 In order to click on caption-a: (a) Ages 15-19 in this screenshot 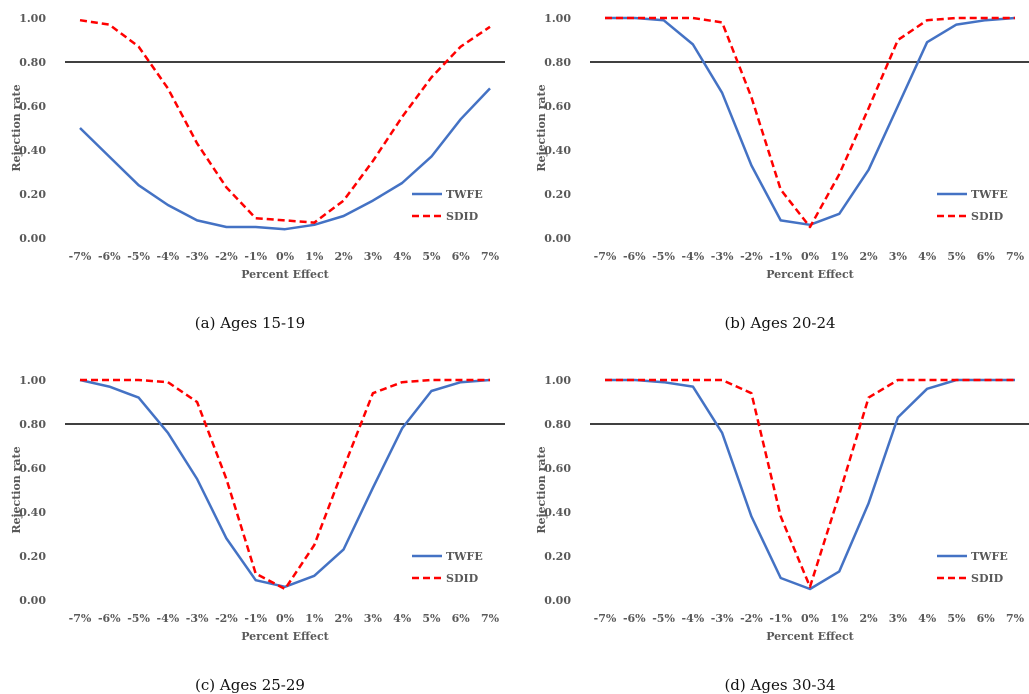, I will do `click(250, 323)`.